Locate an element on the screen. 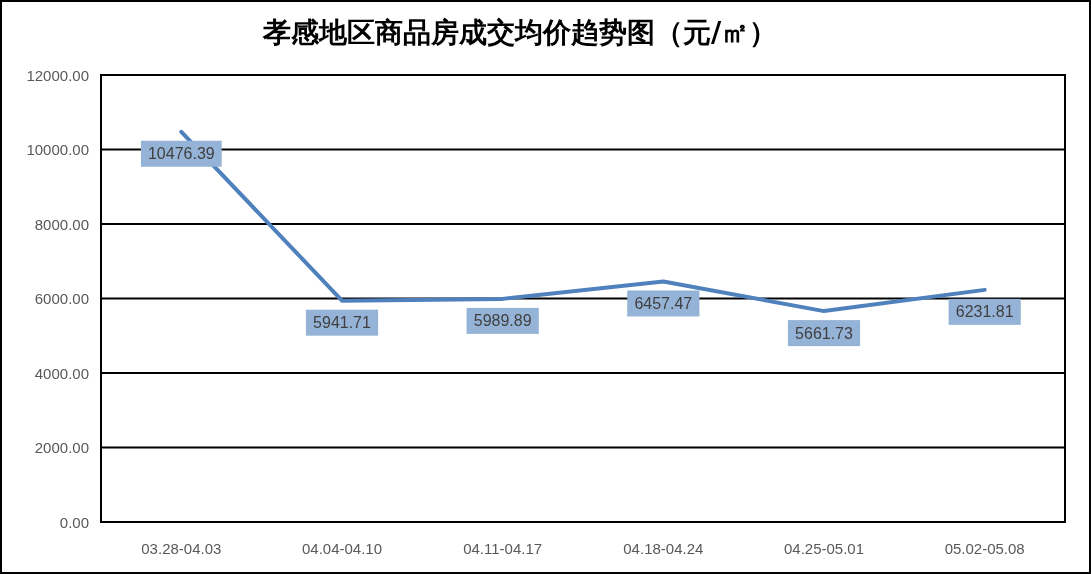  x-tick-label: 04.04-04.10 is located at coordinates (342, 548).